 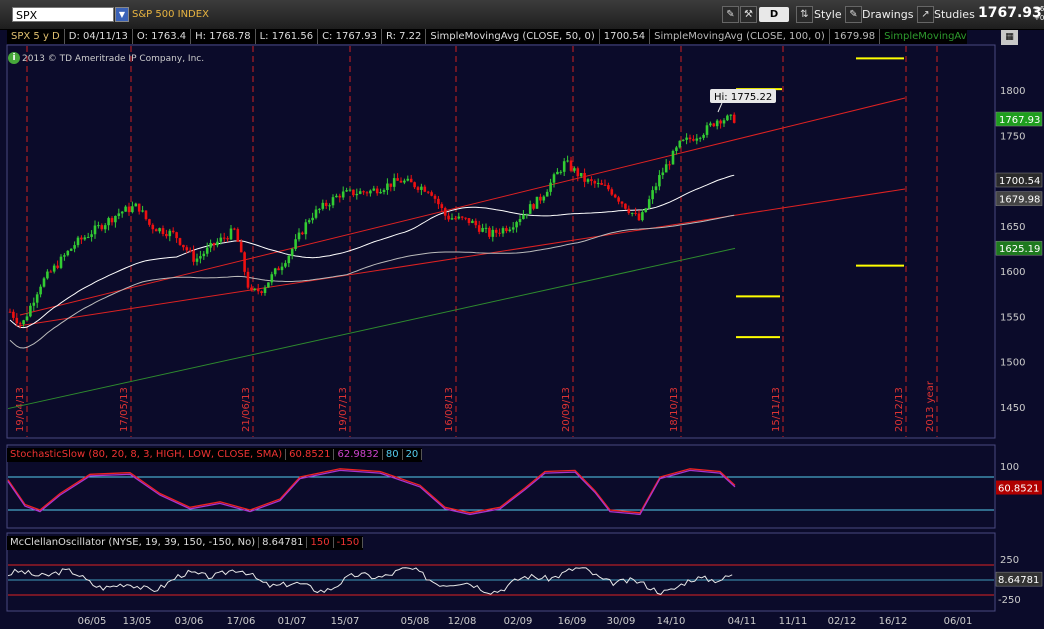 What do you see at coordinates (412, 454) in the screenshot?
I see `stochastic-under: 20` at bounding box center [412, 454].